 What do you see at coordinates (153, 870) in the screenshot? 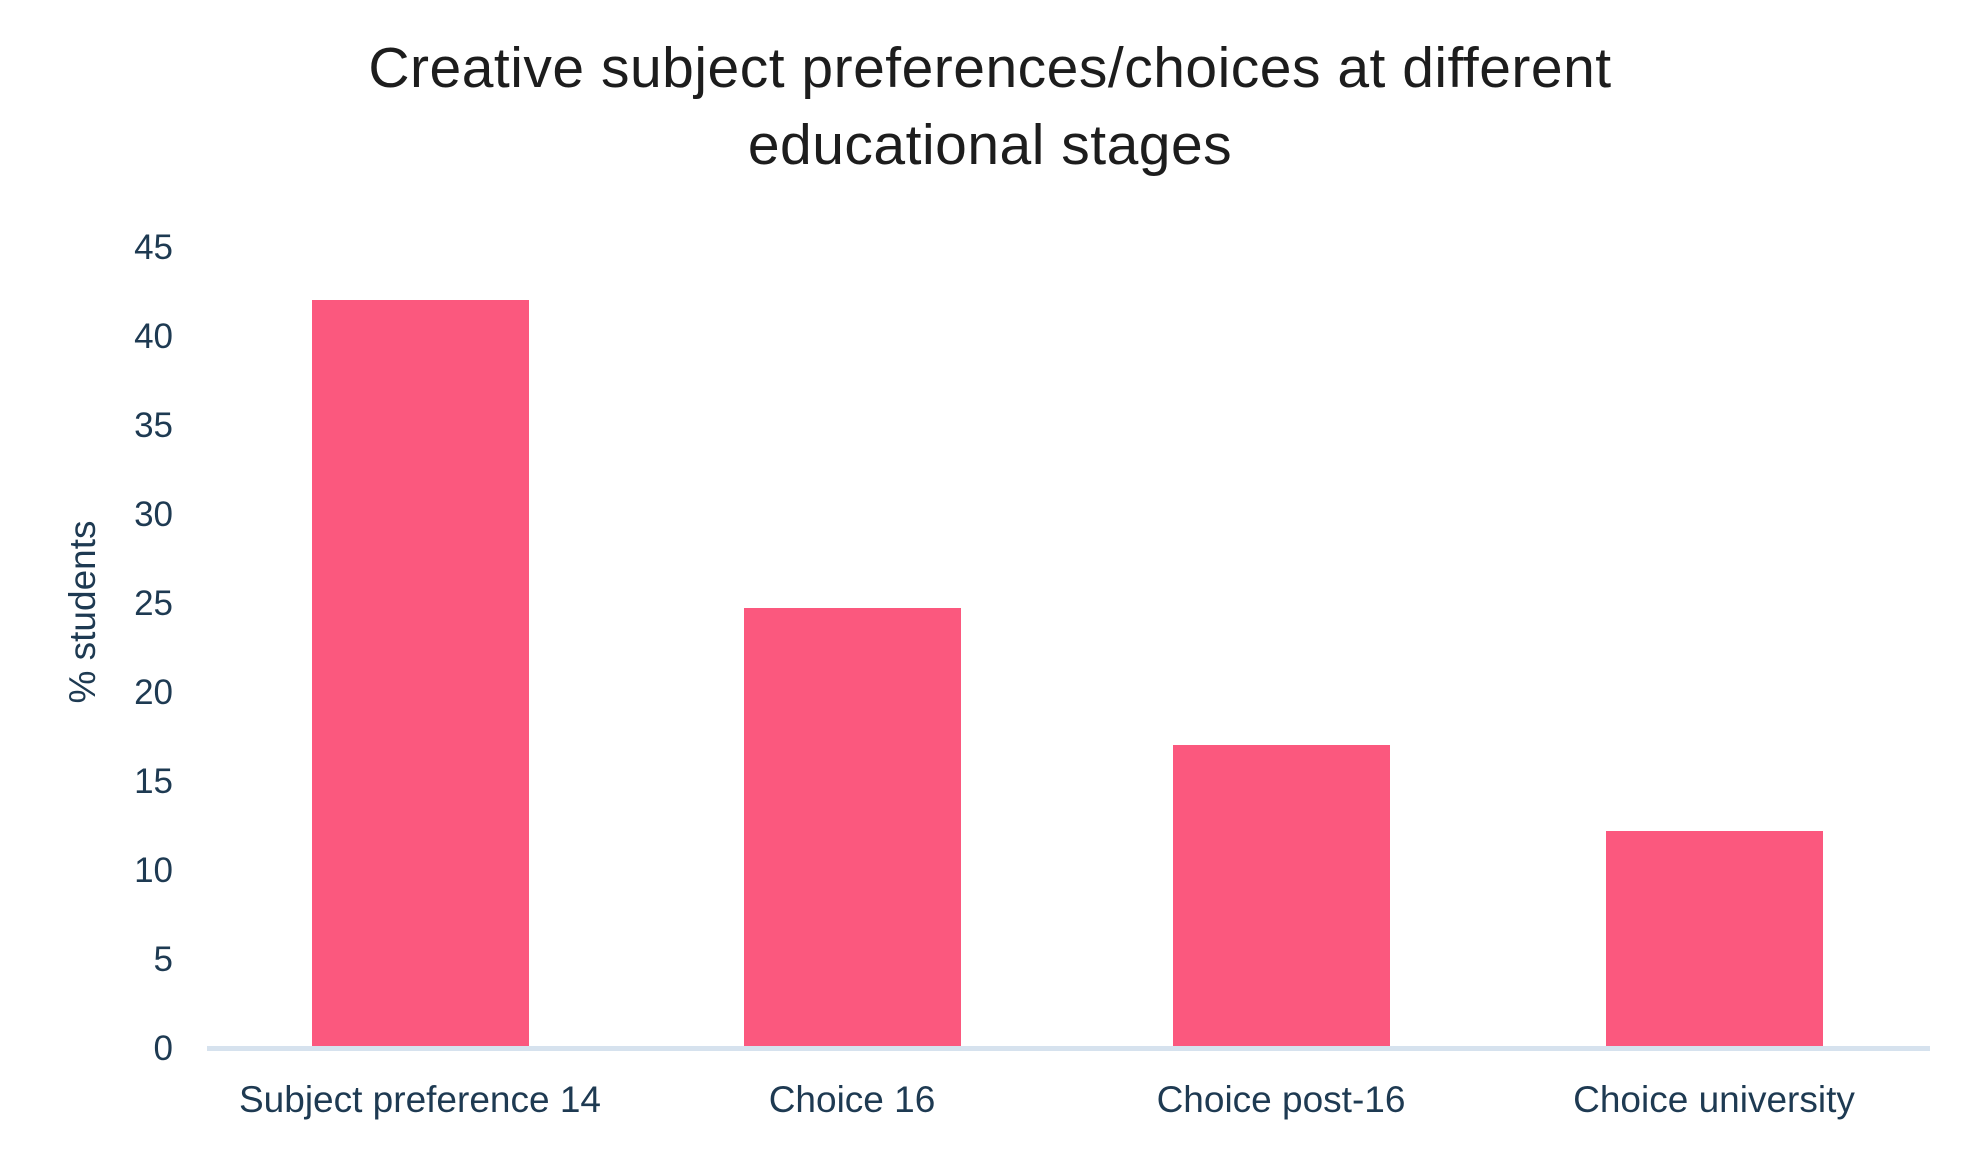
I see `y-tick-label: 10` at bounding box center [153, 870].